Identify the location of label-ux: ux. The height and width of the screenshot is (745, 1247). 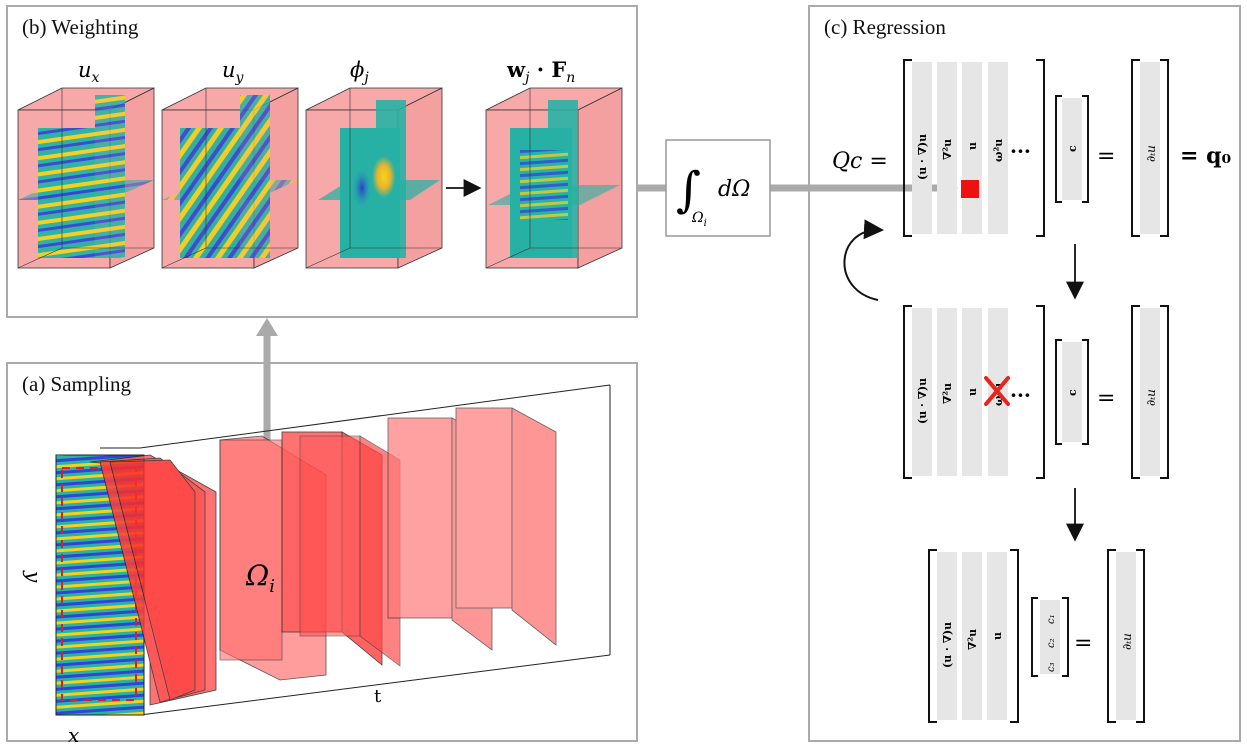
(89, 72).